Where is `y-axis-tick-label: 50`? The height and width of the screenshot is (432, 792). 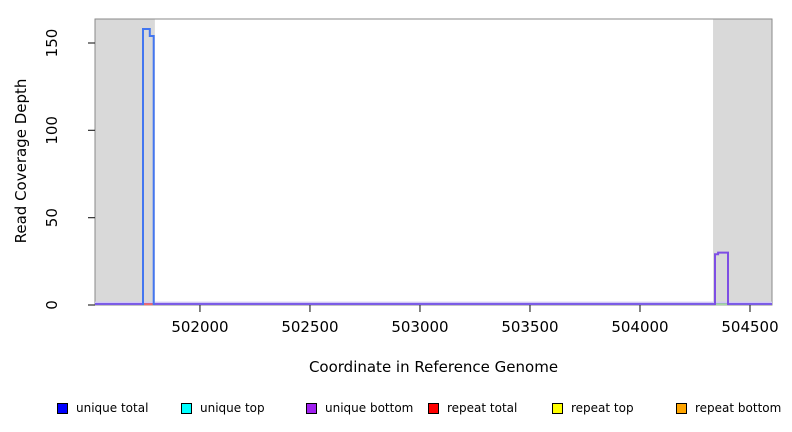 y-axis-tick-label: 50 is located at coordinates (52, 217).